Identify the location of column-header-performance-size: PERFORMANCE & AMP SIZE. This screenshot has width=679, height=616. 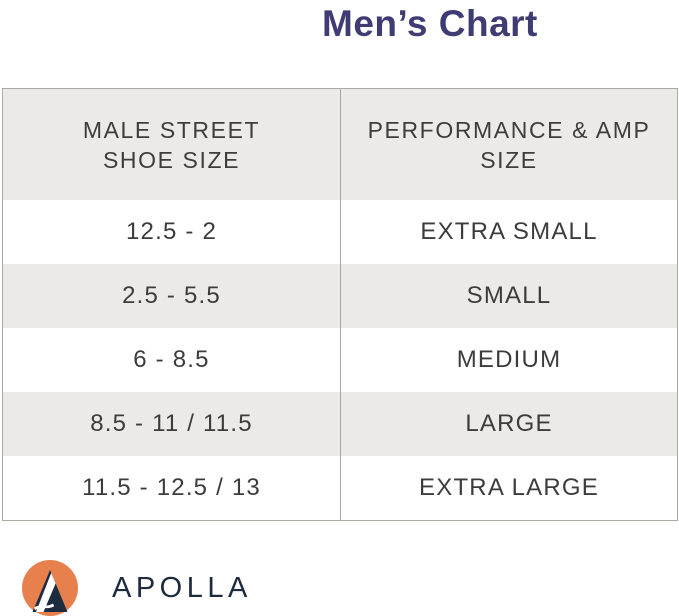
(508, 144).